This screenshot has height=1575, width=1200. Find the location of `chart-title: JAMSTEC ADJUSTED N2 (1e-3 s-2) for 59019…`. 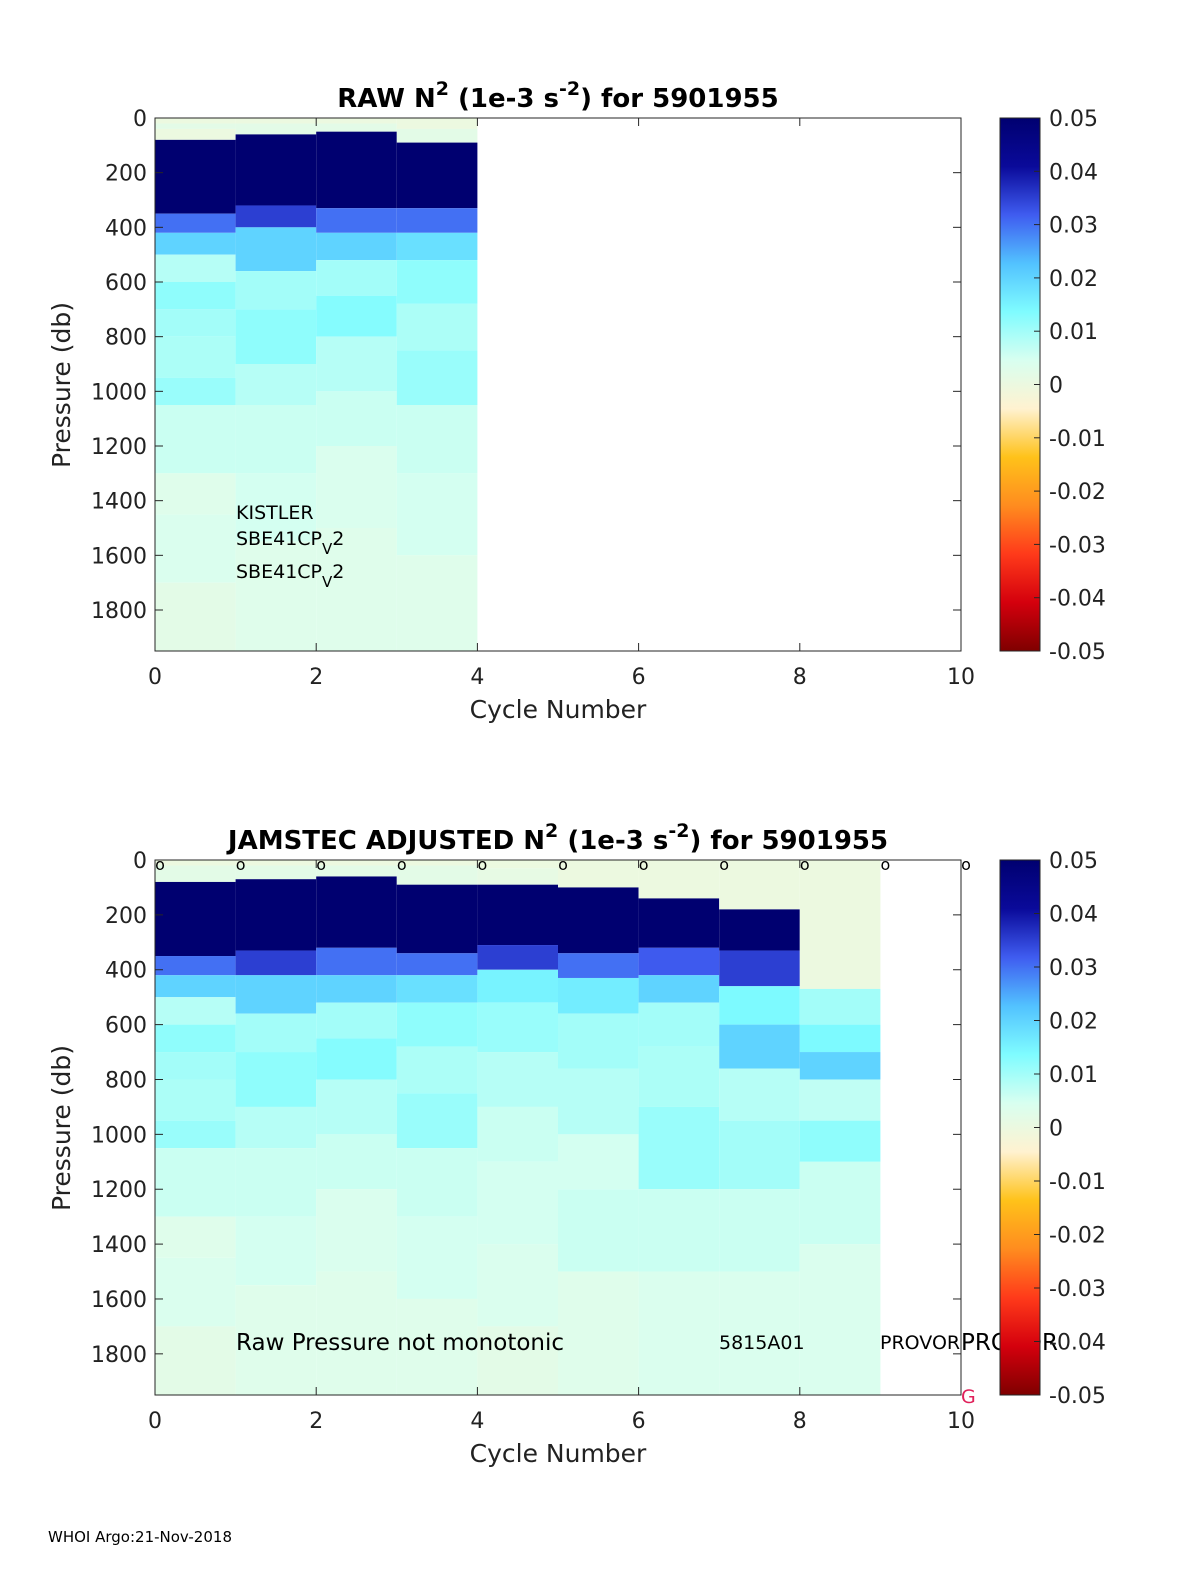

chart-title: JAMSTEC ADJUSTED N2 (1e-3 s-2) for 59019… is located at coordinates (557, 838).